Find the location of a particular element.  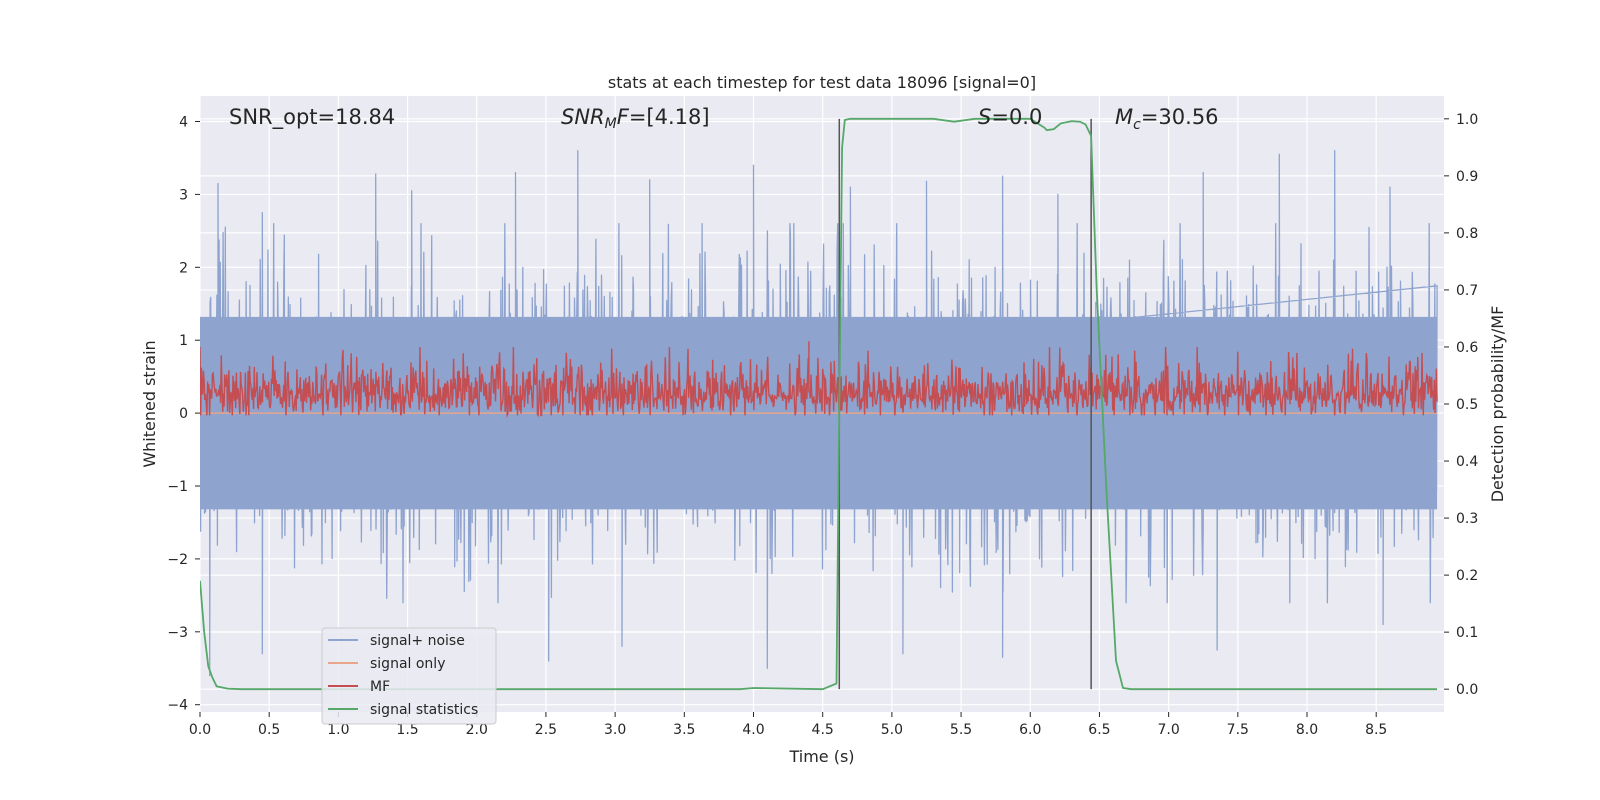

x-tick-label: 8.5 is located at coordinates (1376, 730).